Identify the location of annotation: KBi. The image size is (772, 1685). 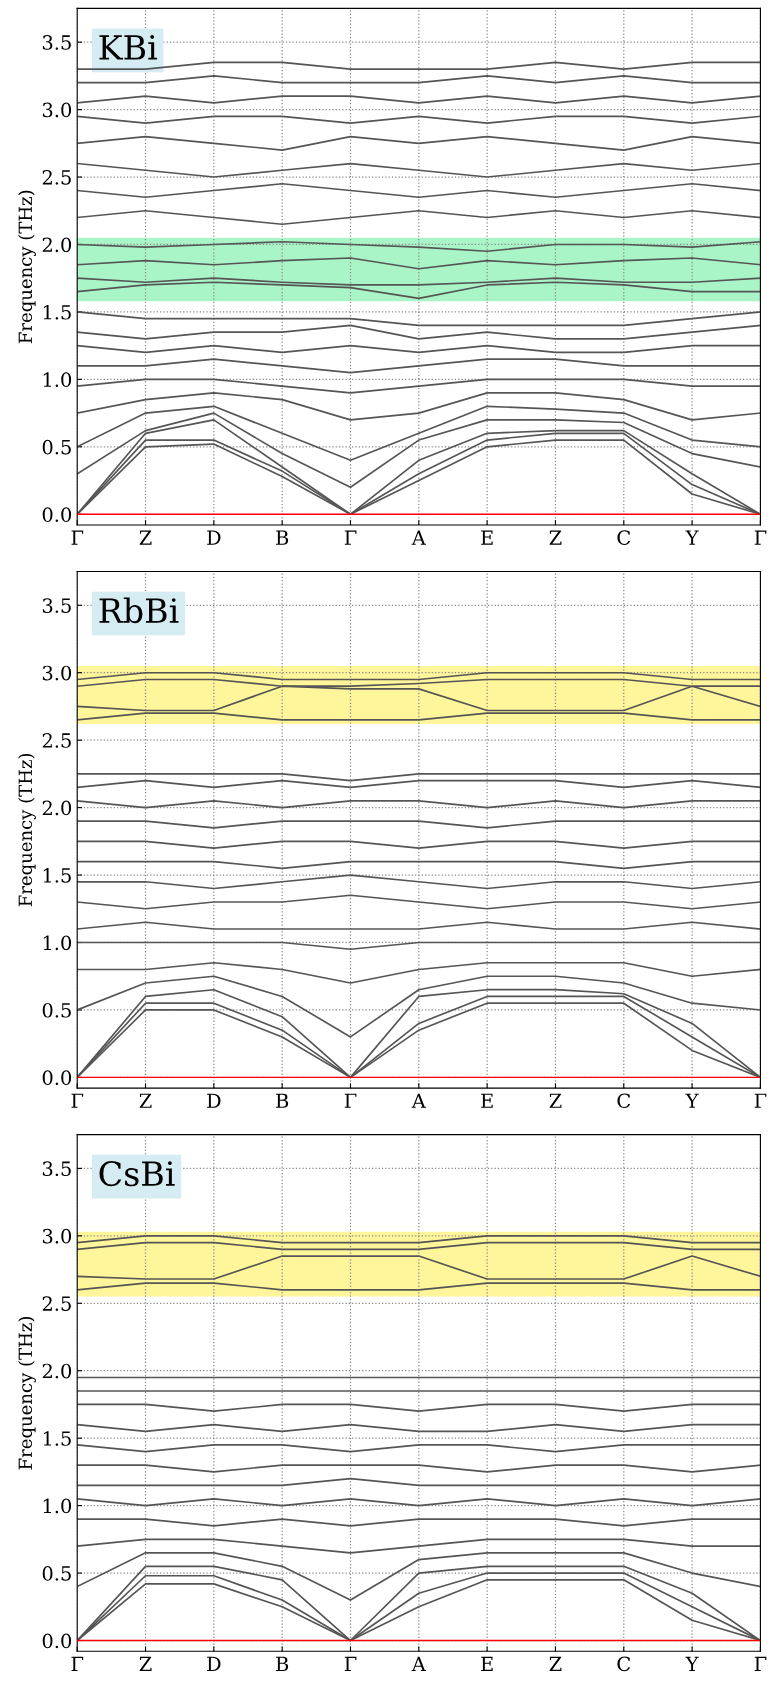
(128, 47).